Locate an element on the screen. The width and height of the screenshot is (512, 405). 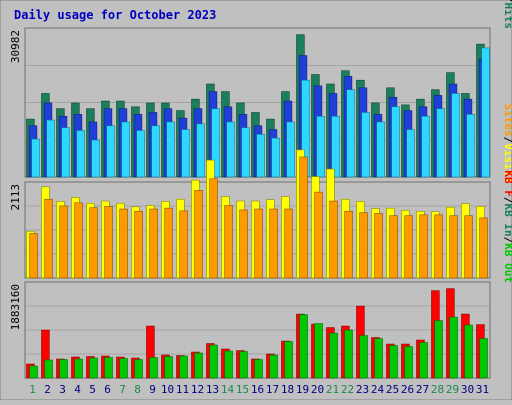
x-tick-label: 28 is located at coordinates (437, 389).